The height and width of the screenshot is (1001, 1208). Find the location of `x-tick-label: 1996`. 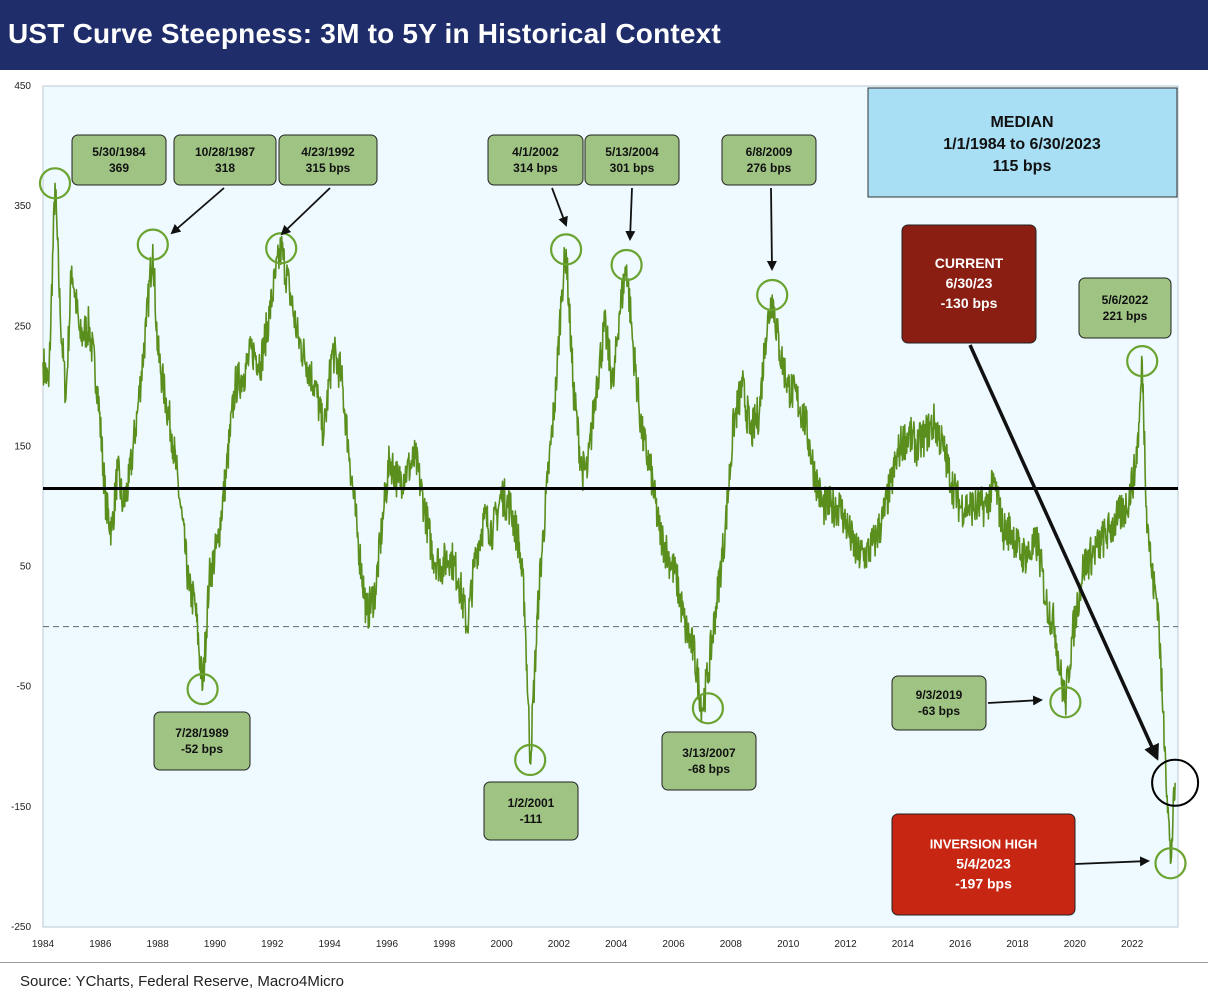

x-tick-label: 1996 is located at coordinates (387, 944).